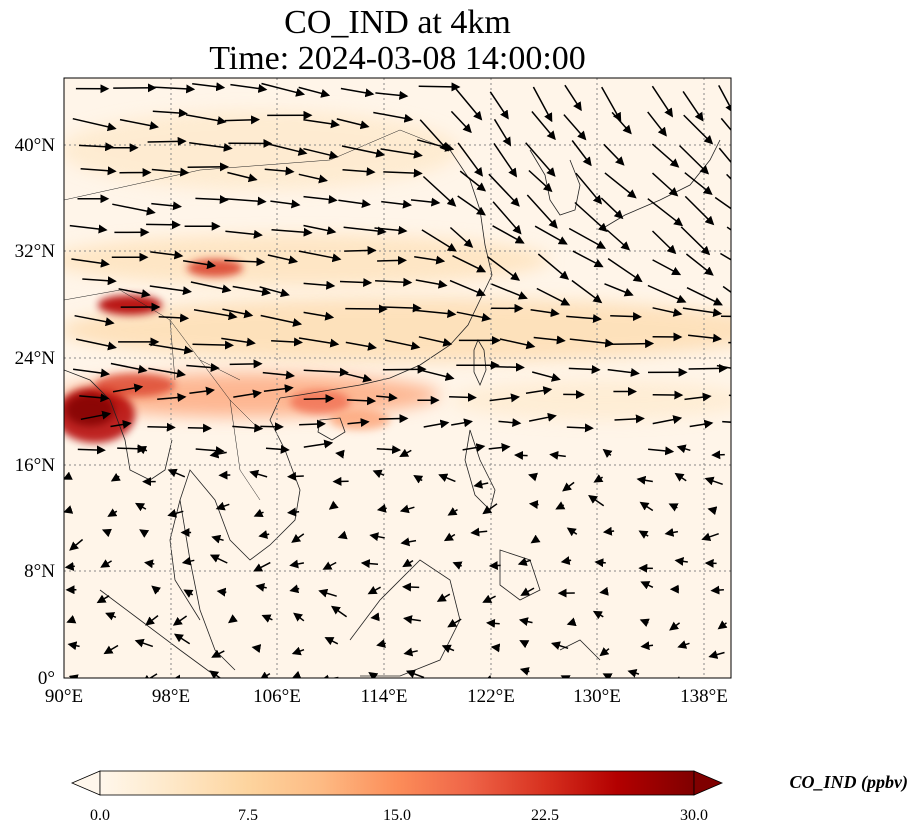 The height and width of the screenshot is (836, 915). Describe the element at coordinates (597, 696) in the screenshot. I see `lon-tick-label: 130°E` at that location.